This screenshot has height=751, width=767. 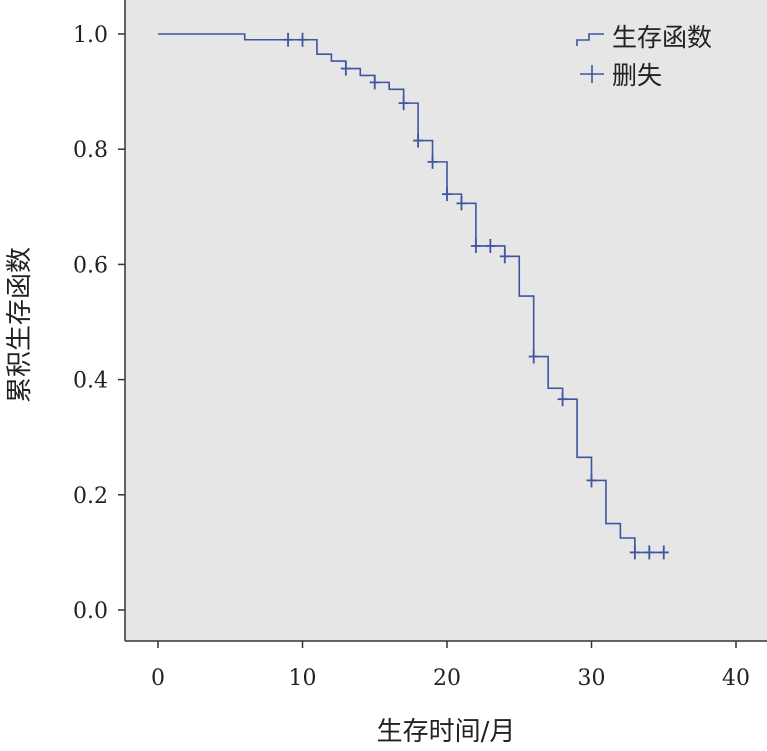 What do you see at coordinates (447, 678) in the screenshot?
I see `x-tick-label: 20` at bounding box center [447, 678].